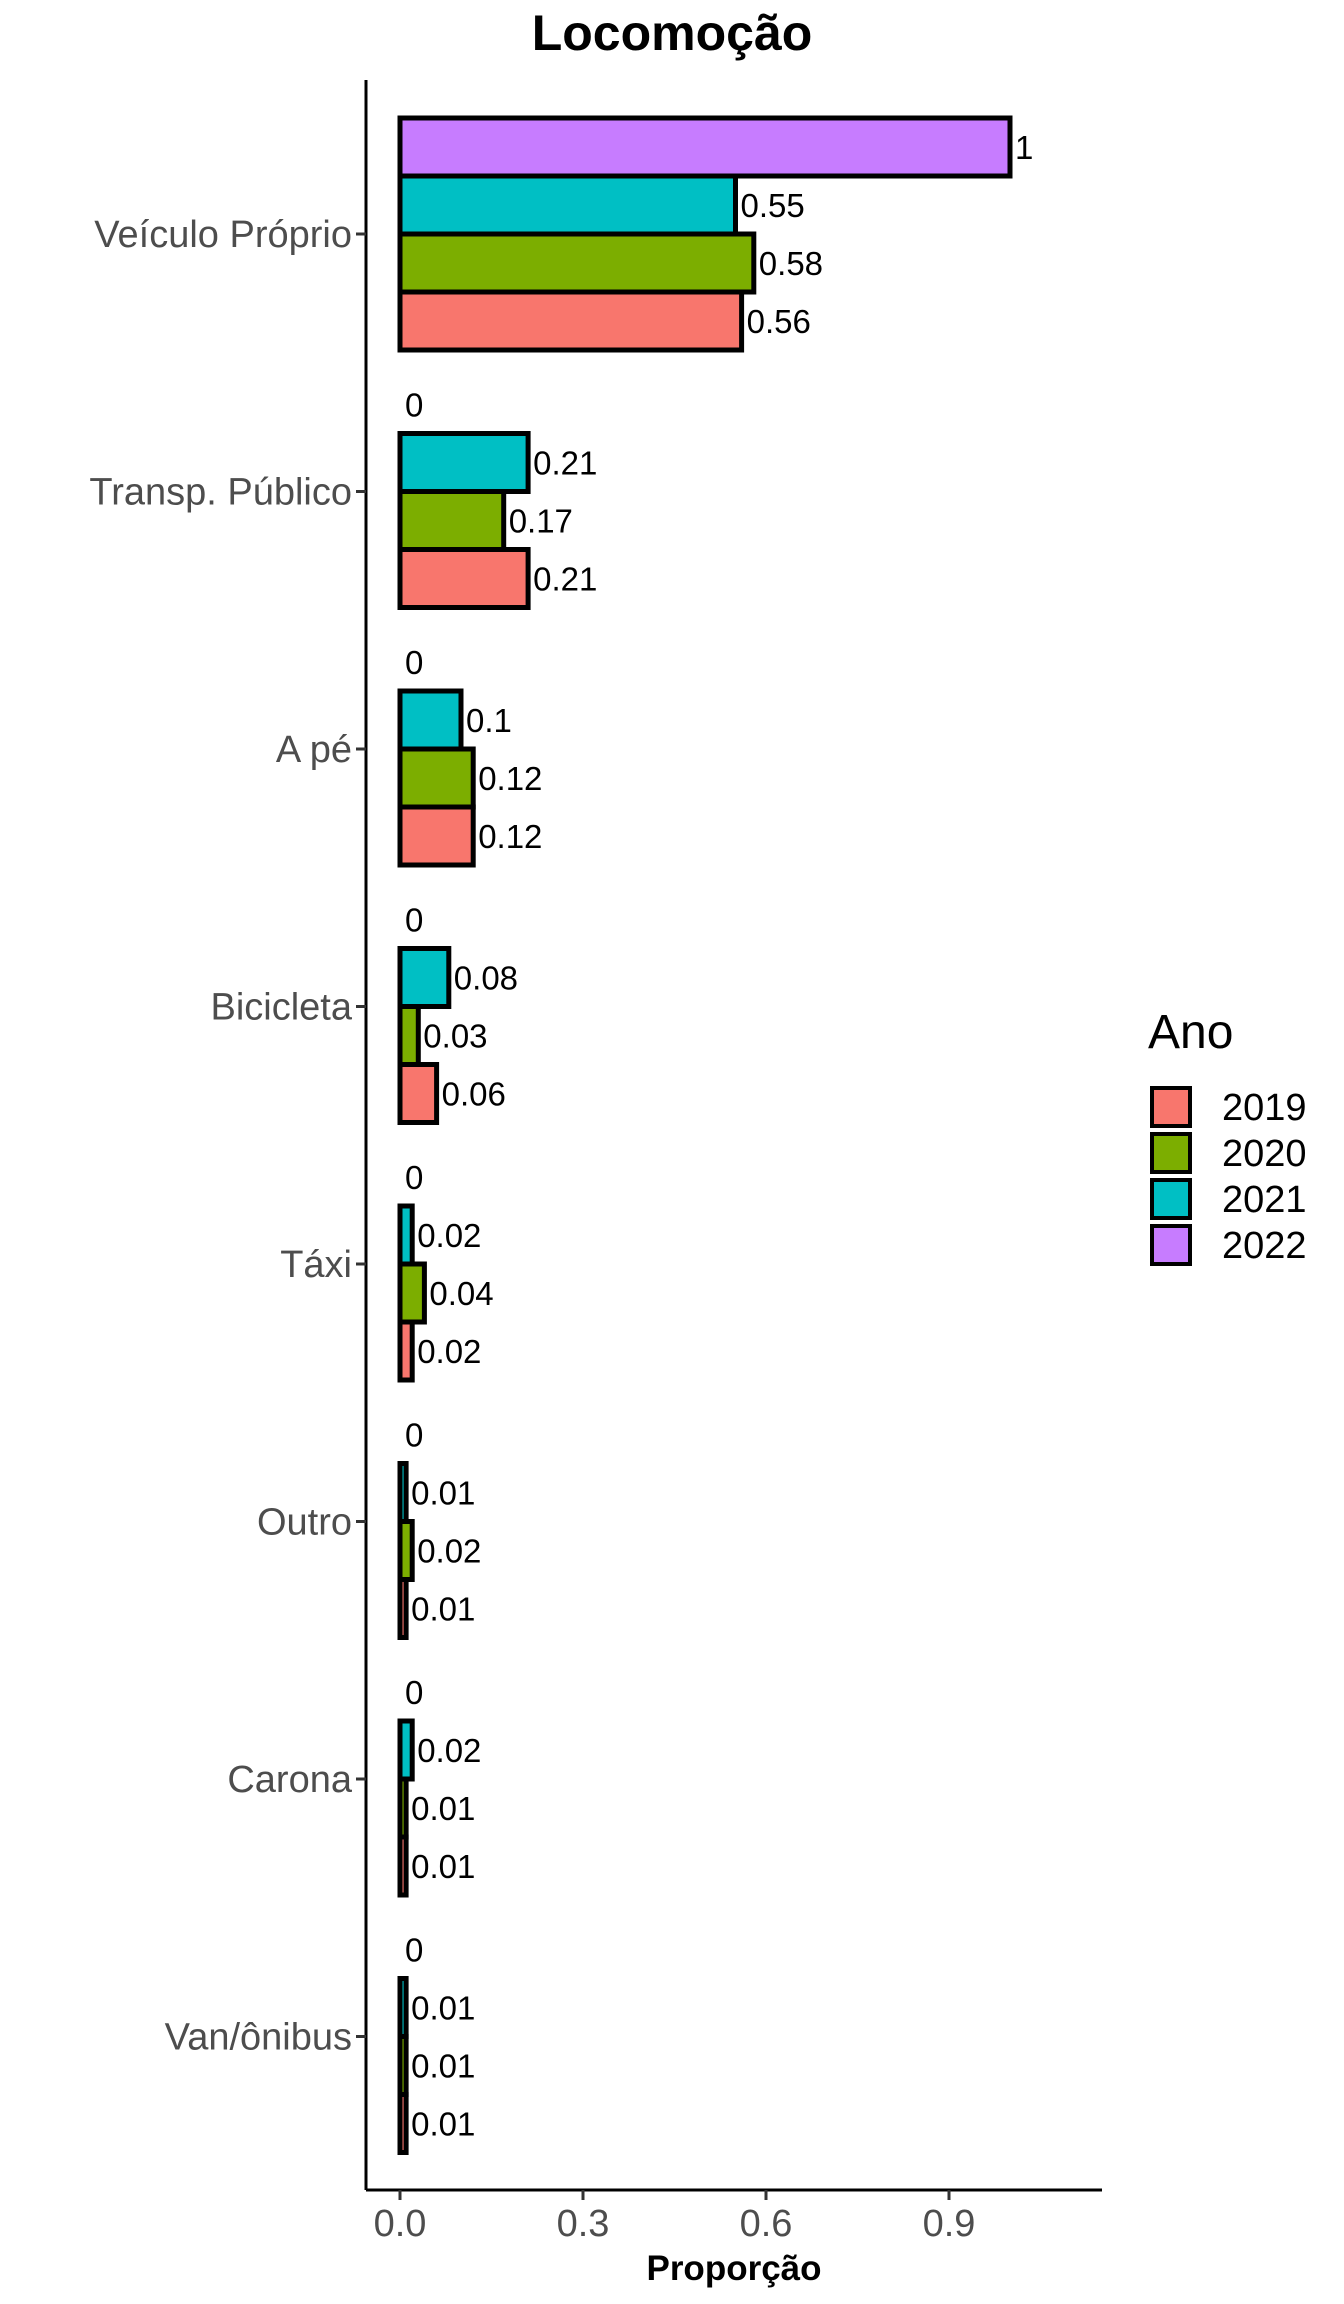  What do you see at coordinates (455, 1036) in the screenshot?
I see `data-label-bicicleta-2020: 0.03` at bounding box center [455, 1036].